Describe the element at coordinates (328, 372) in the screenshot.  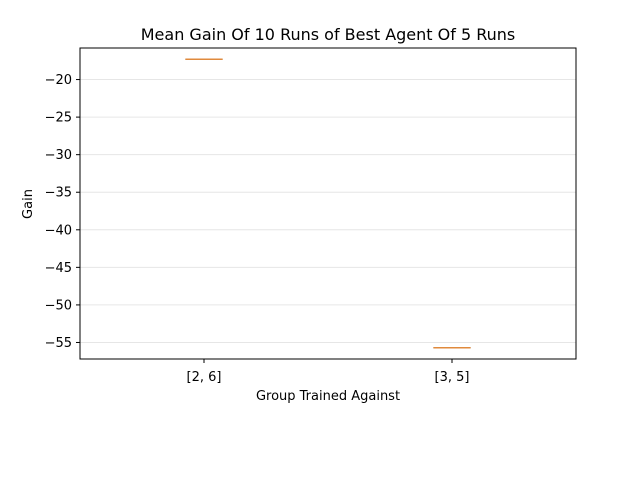
I see `x-axis: [2, 6] [3, 5]` at that location.